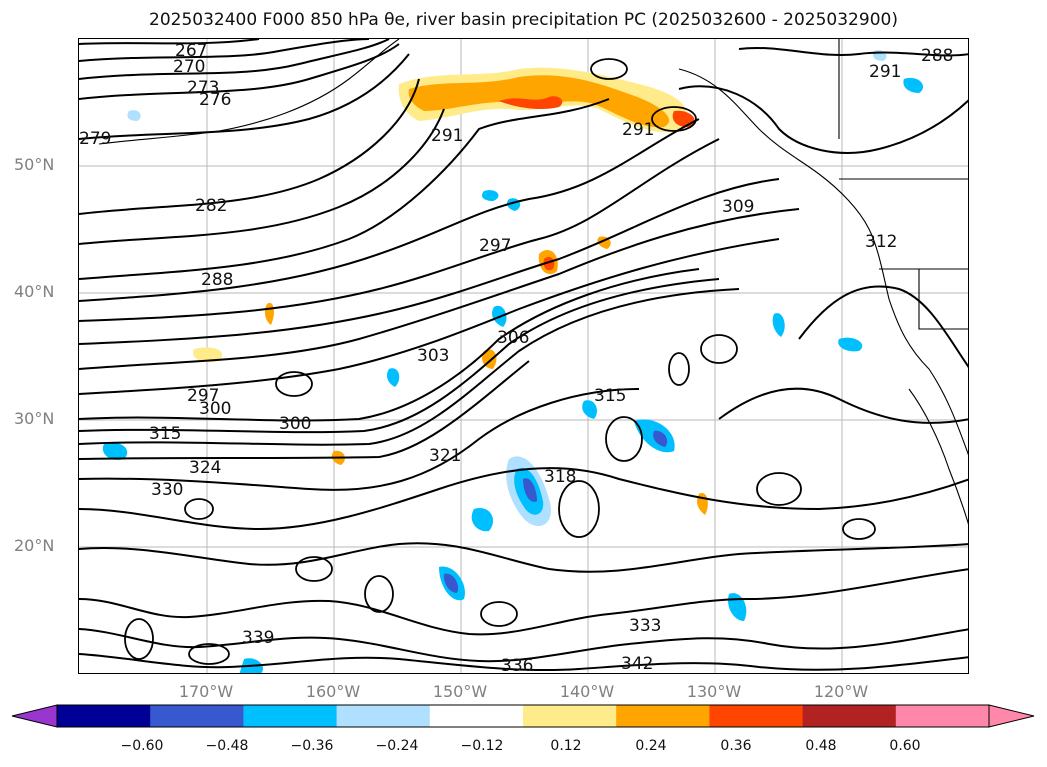 This screenshot has width=1047, height=767. I want to click on contour-label: 324, so click(205, 468).